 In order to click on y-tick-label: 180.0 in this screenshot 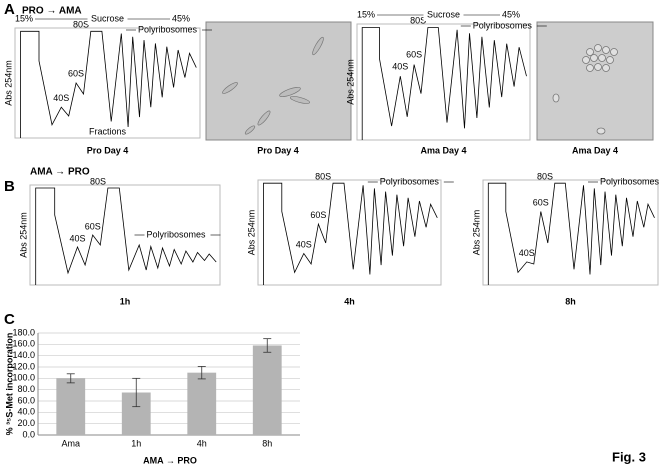, I will do `click(23, 332)`.